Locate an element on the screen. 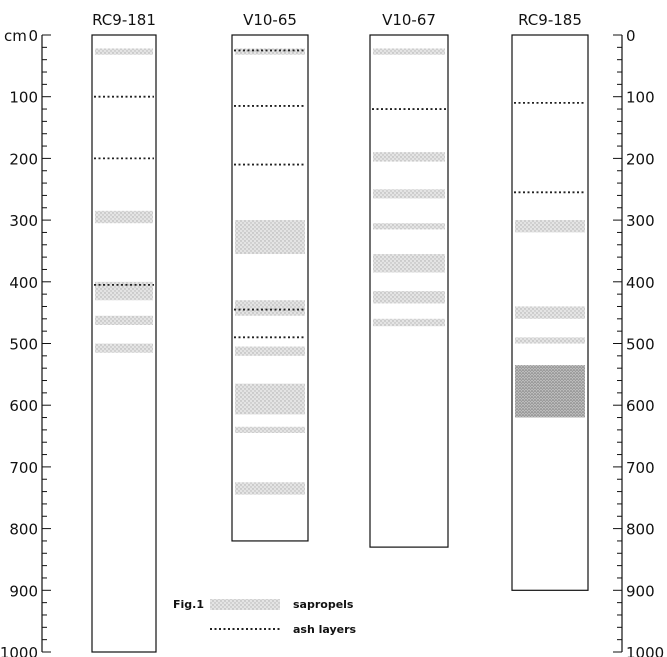  left-tick-label: 100 is located at coordinates (23, 98).